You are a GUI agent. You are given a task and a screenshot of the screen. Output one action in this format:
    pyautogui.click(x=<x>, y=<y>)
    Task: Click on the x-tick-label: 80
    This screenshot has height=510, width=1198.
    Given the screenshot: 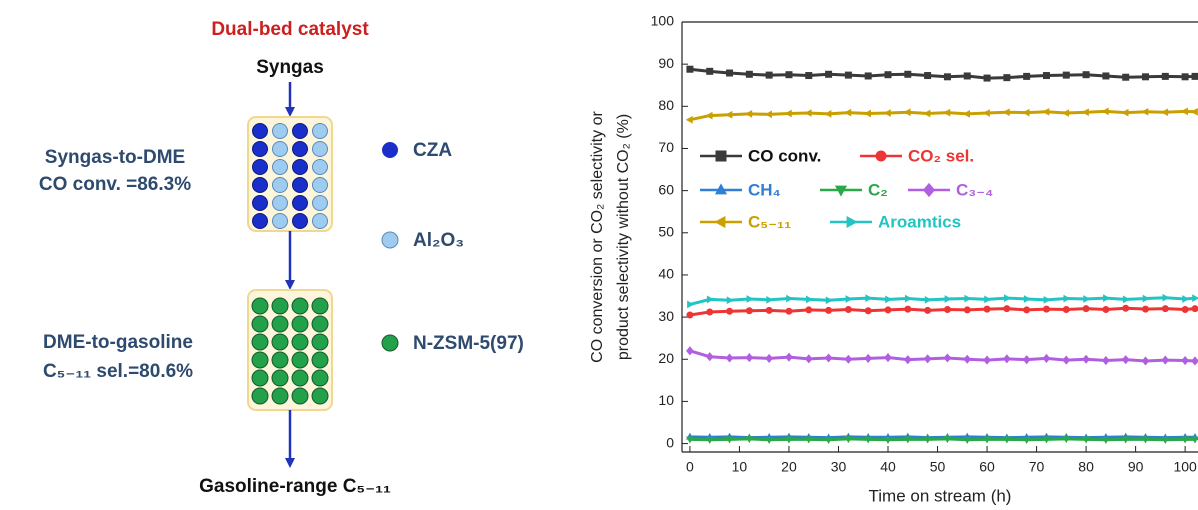 What is the action you would take?
    pyautogui.click(x=1086, y=467)
    